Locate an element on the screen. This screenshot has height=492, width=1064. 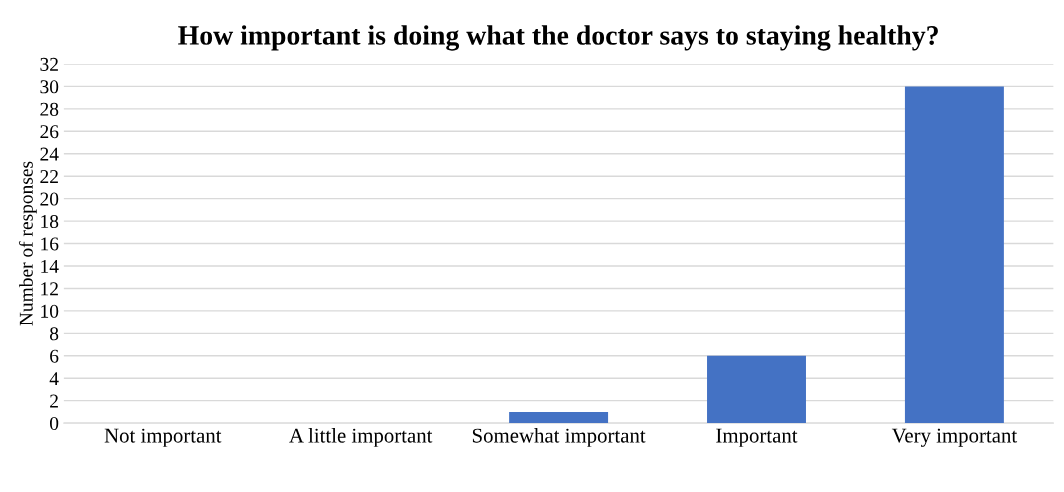
y-tick-label: 30 is located at coordinates (49, 87).